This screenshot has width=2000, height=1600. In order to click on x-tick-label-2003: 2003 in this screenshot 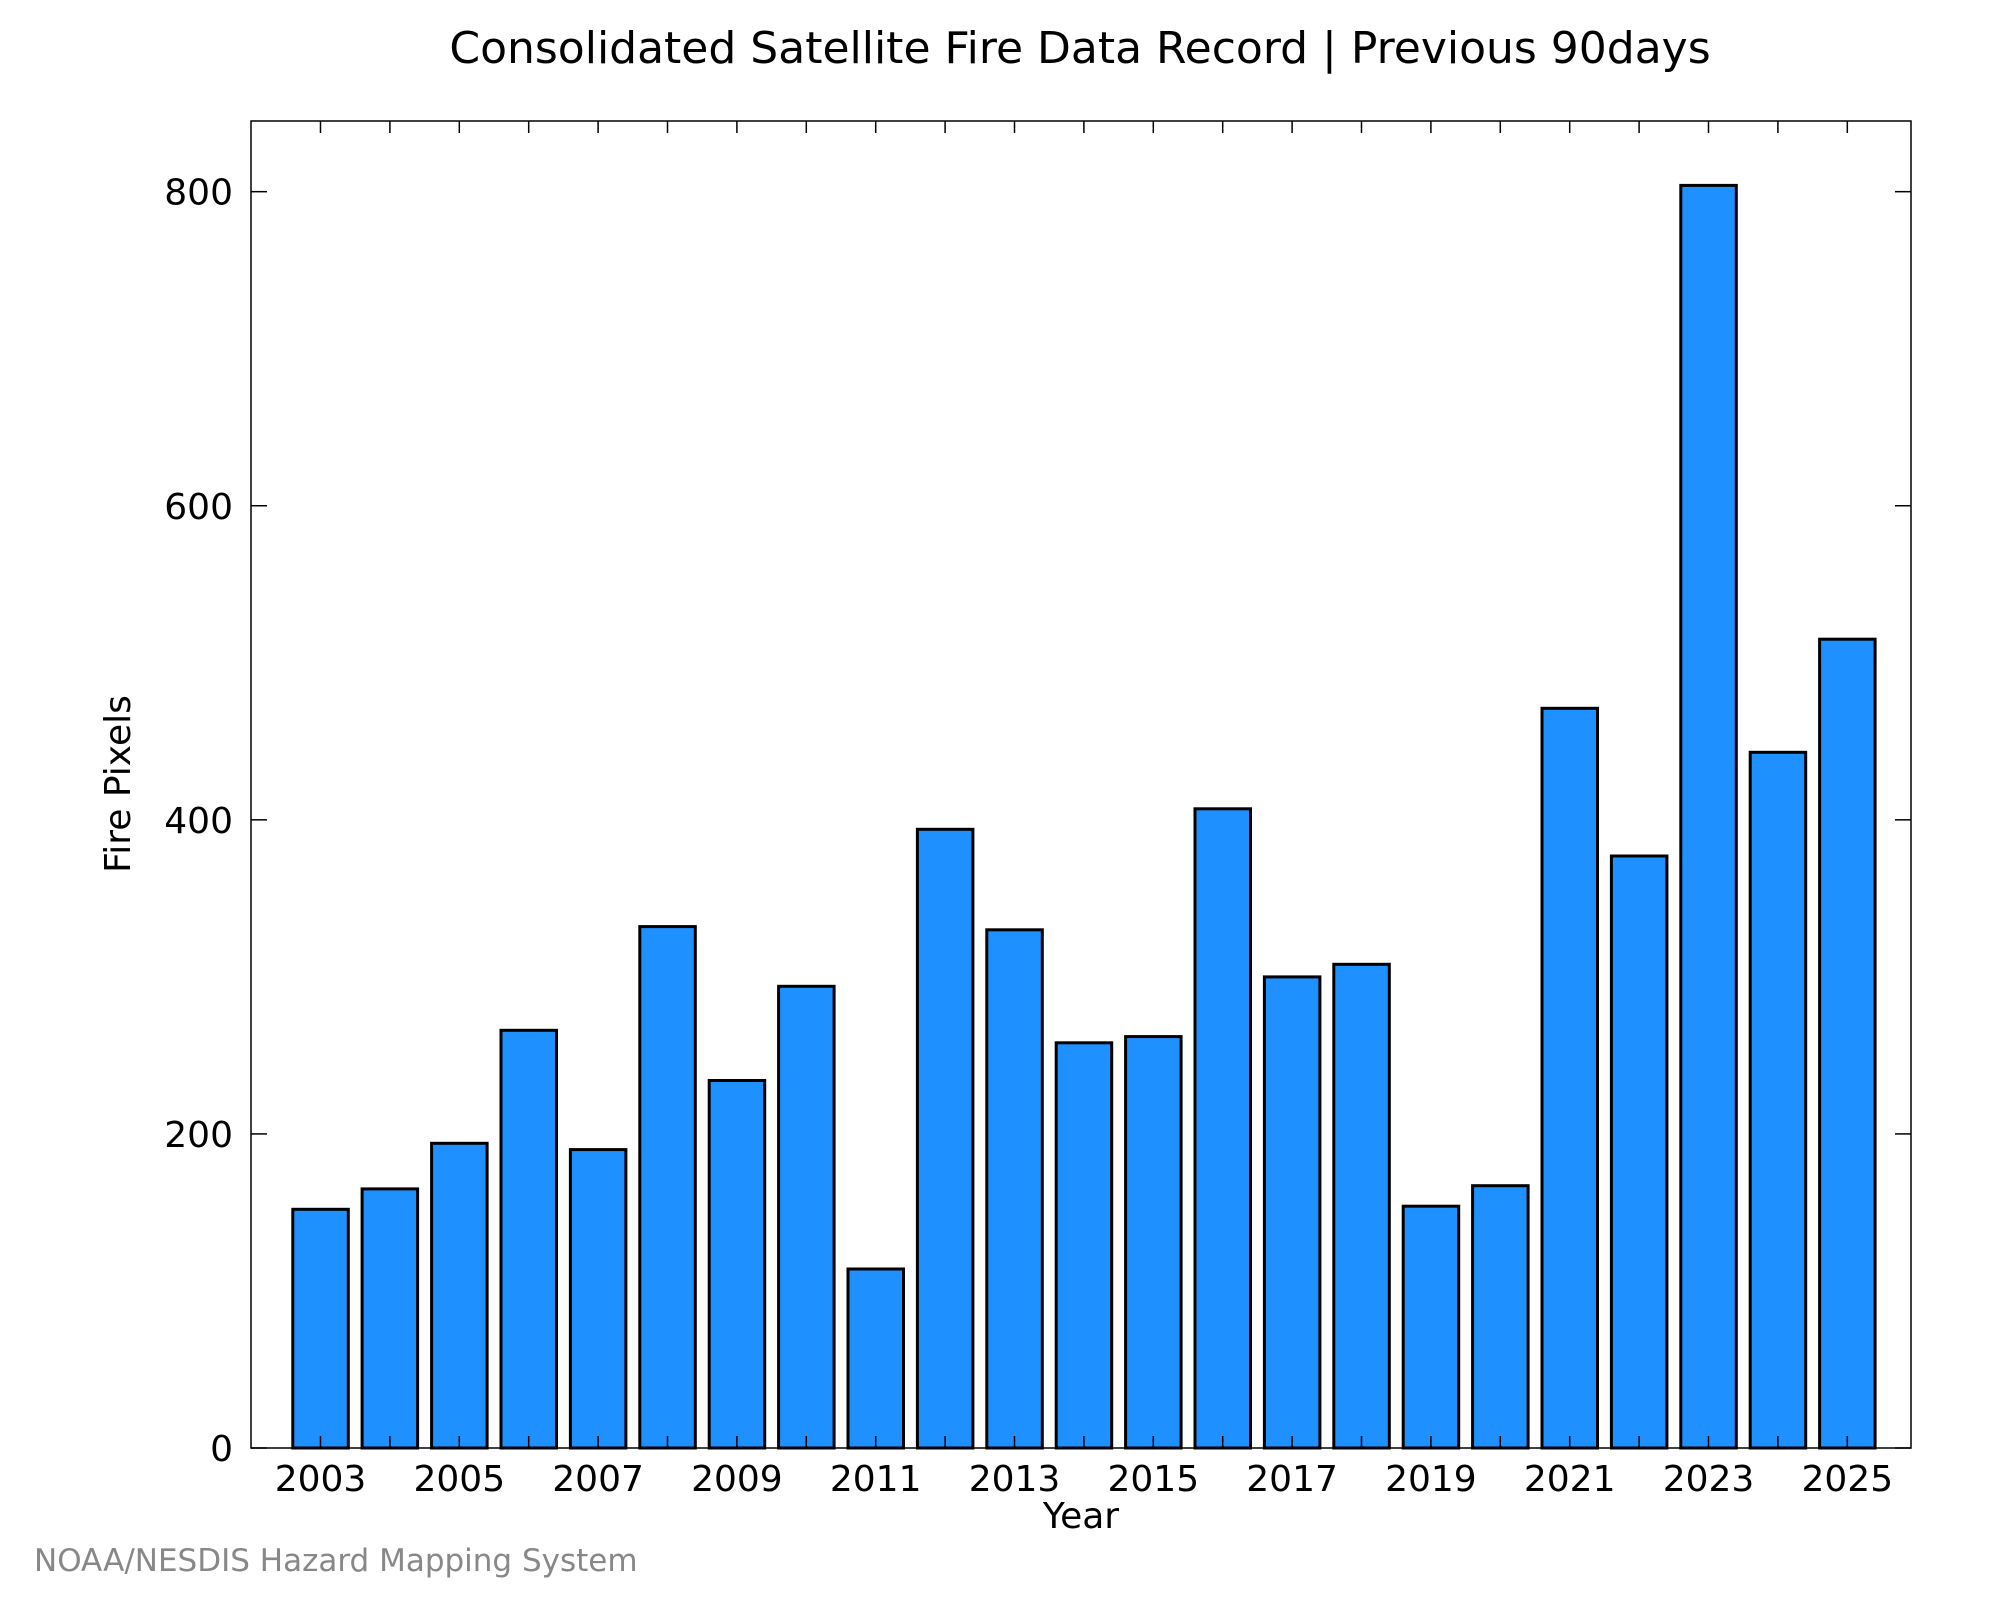, I will do `click(321, 1479)`.